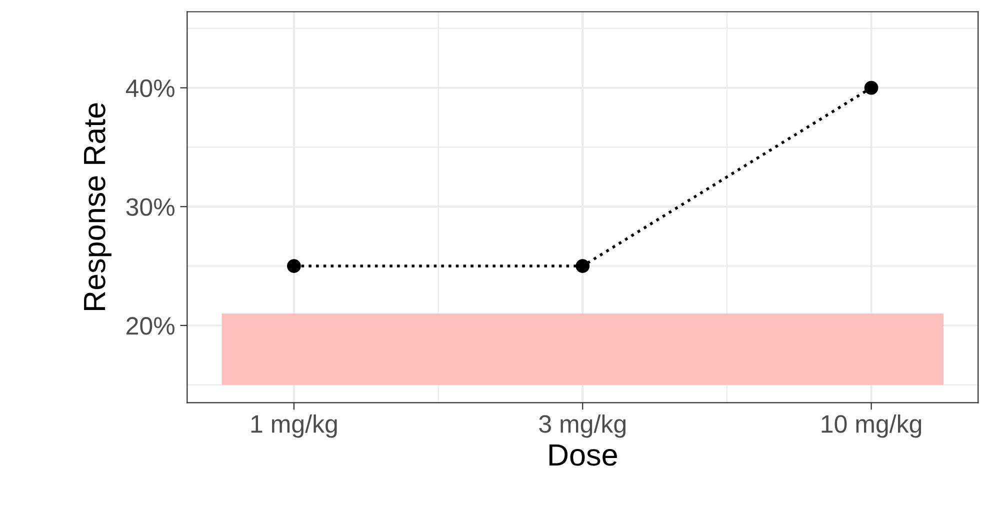 The width and height of the screenshot is (985, 511). What do you see at coordinates (582, 426) in the screenshot?
I see `x-tick-label: 3 mg/kg` at bounding box center [582, 426].